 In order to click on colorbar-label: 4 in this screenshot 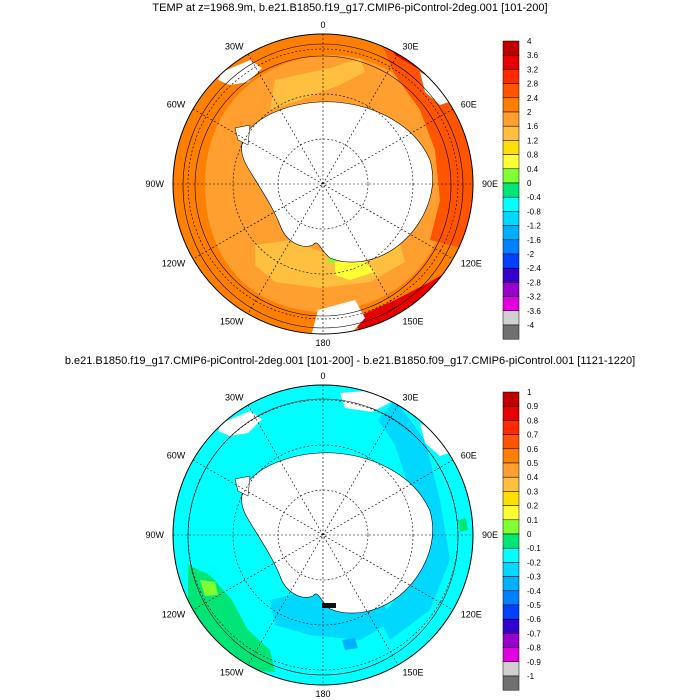, I will do `click(529, 41)`.